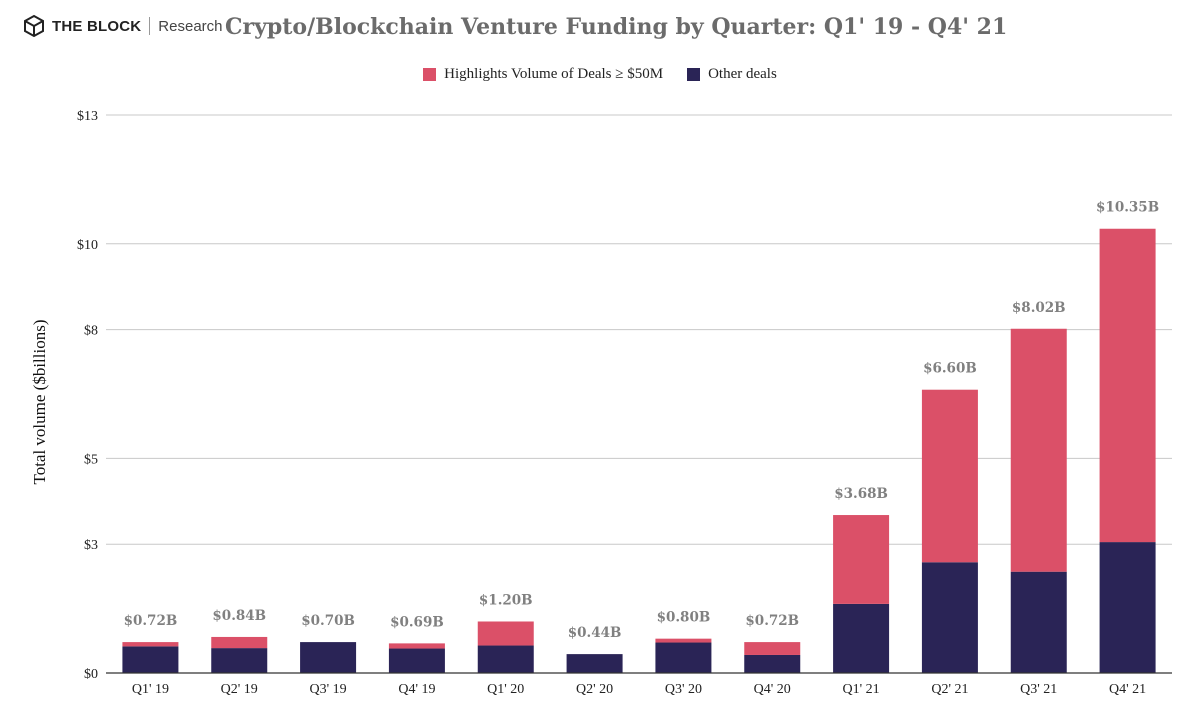 The image size is (1200, 703). What do you see at coordinates (239, 616) in the screenshot?
I see `bar-total-label: $0.84B` at bounding box center [239, 616].